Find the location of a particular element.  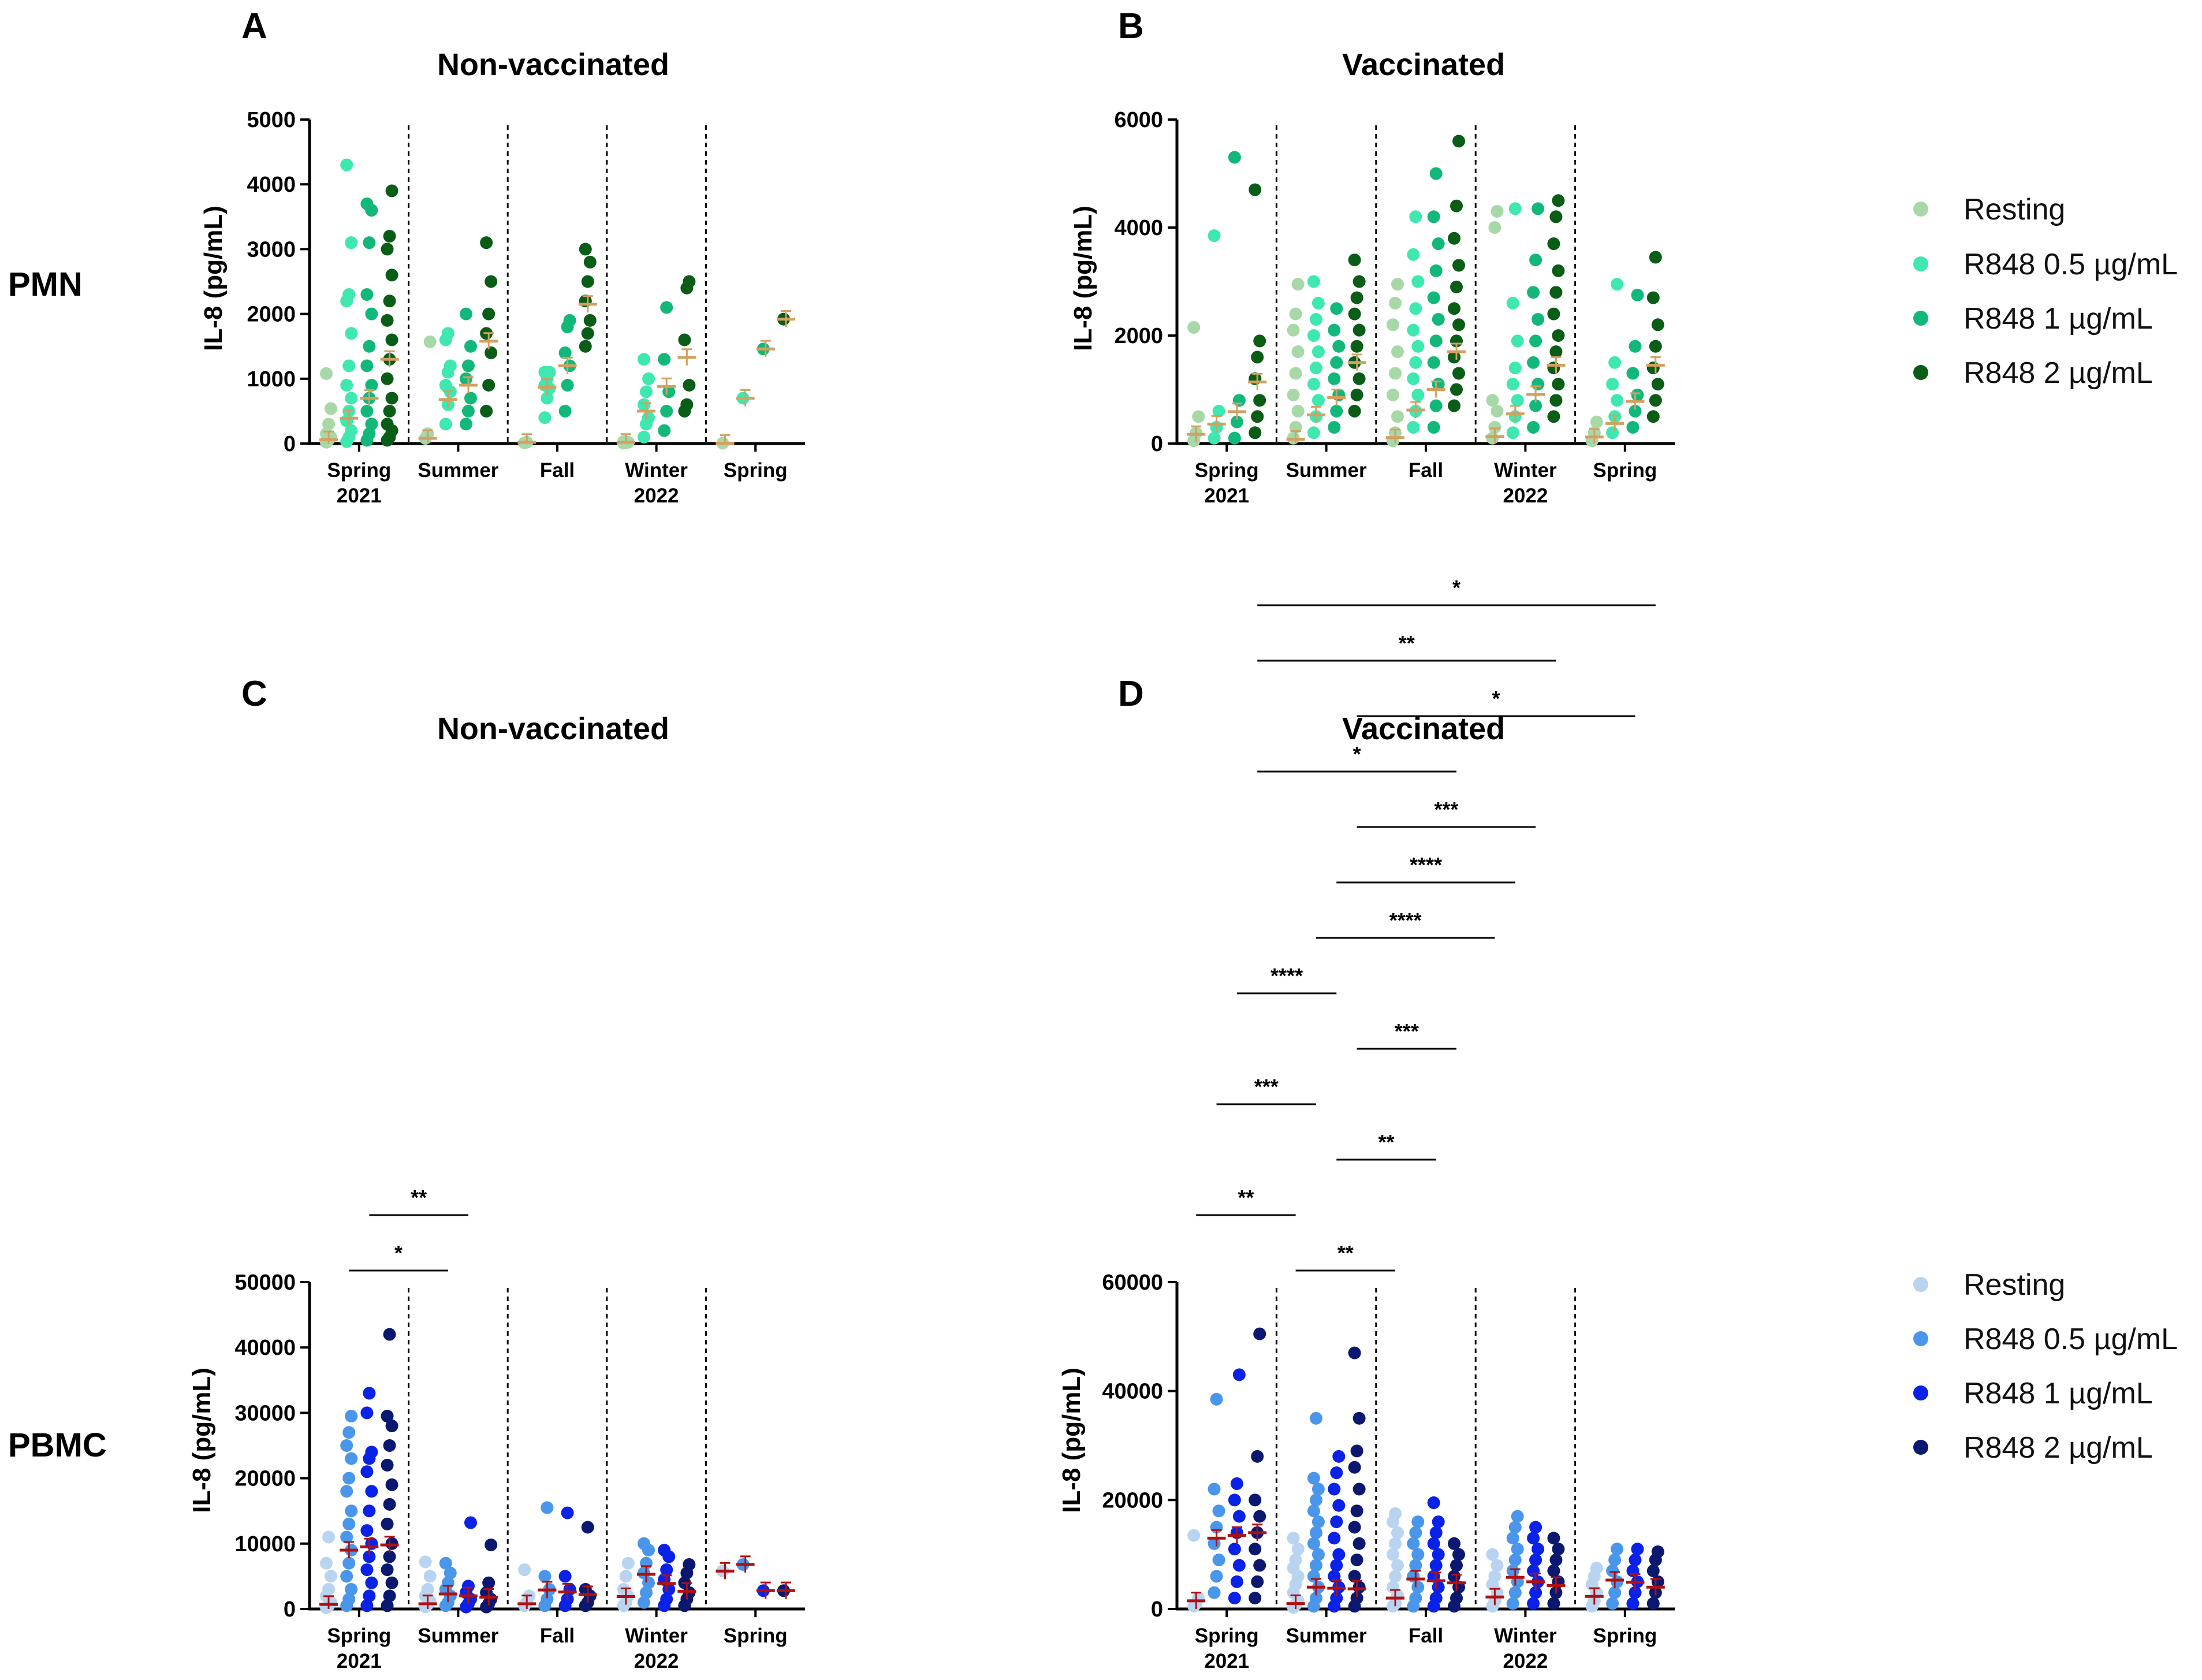

y-axis-label-a: IL-8 (pg/mL) is located at coordinates (214, 279).